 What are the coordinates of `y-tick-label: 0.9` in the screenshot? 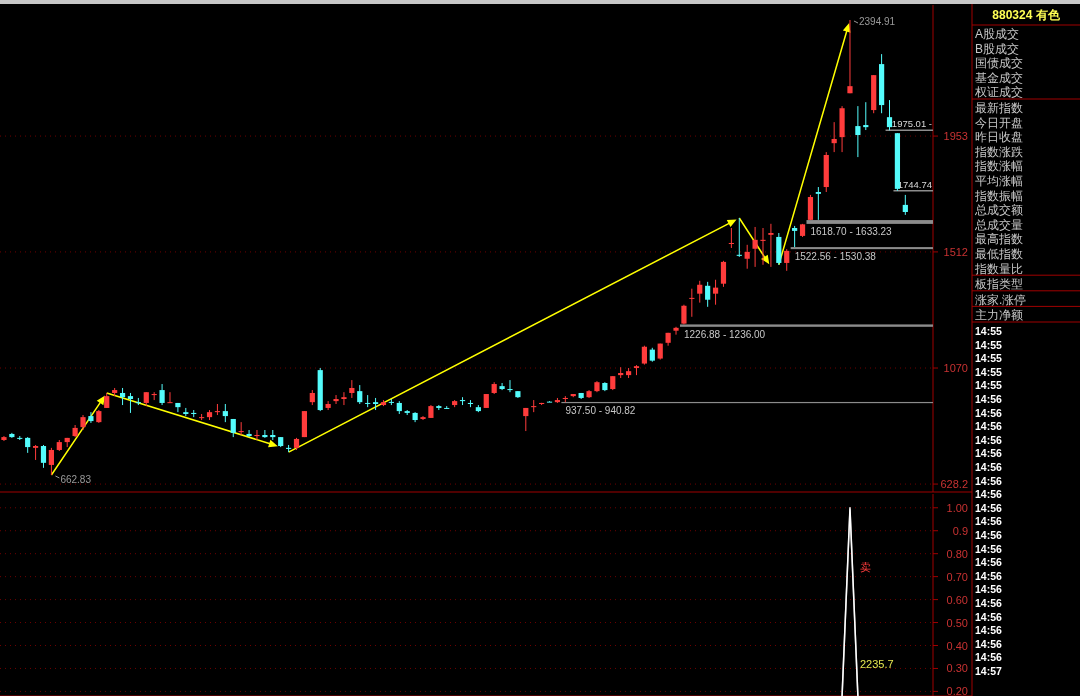 It's located at (960, 530).